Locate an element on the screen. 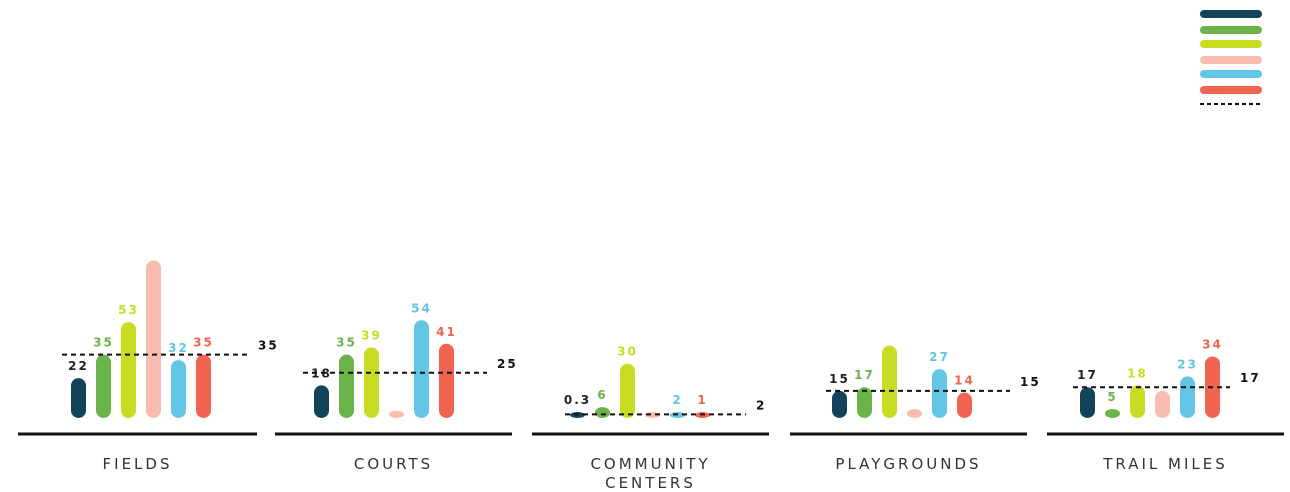  value-label-s5-c4: 34 is located at coordinates (1212, 344).